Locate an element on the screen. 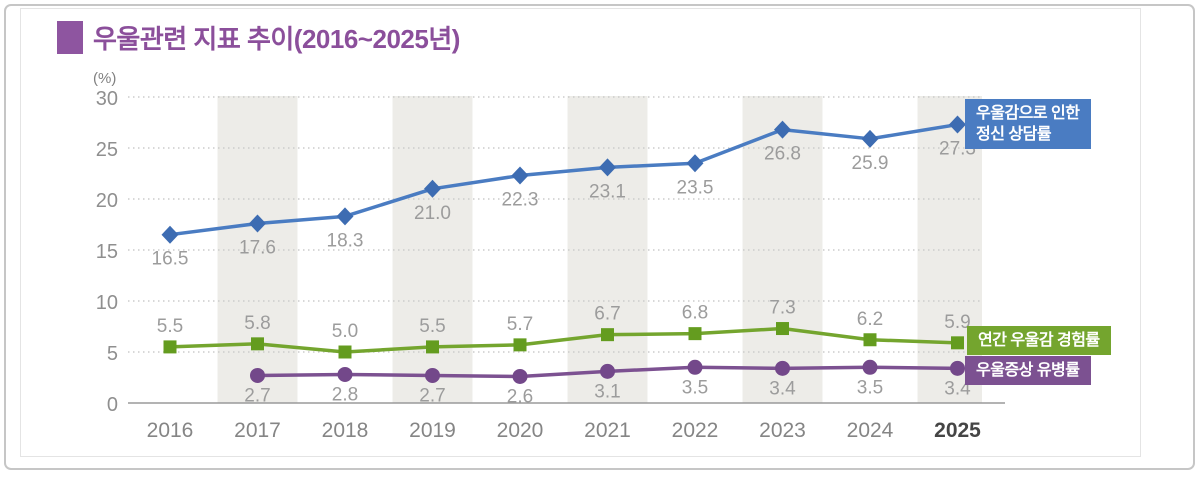 This screenshot has width=1200, height=477. value-label: 25.9 is located at coordinates (870, 163).